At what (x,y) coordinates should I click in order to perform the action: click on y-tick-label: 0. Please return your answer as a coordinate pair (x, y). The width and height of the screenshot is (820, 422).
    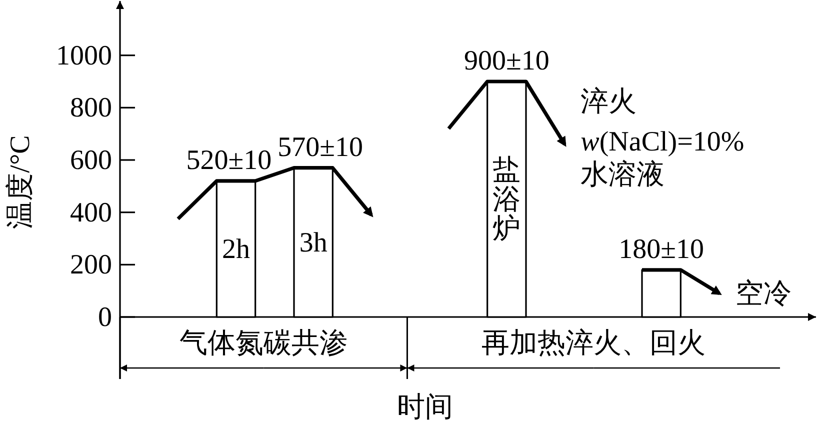
    Looking at the image, I should click on (105, 317).